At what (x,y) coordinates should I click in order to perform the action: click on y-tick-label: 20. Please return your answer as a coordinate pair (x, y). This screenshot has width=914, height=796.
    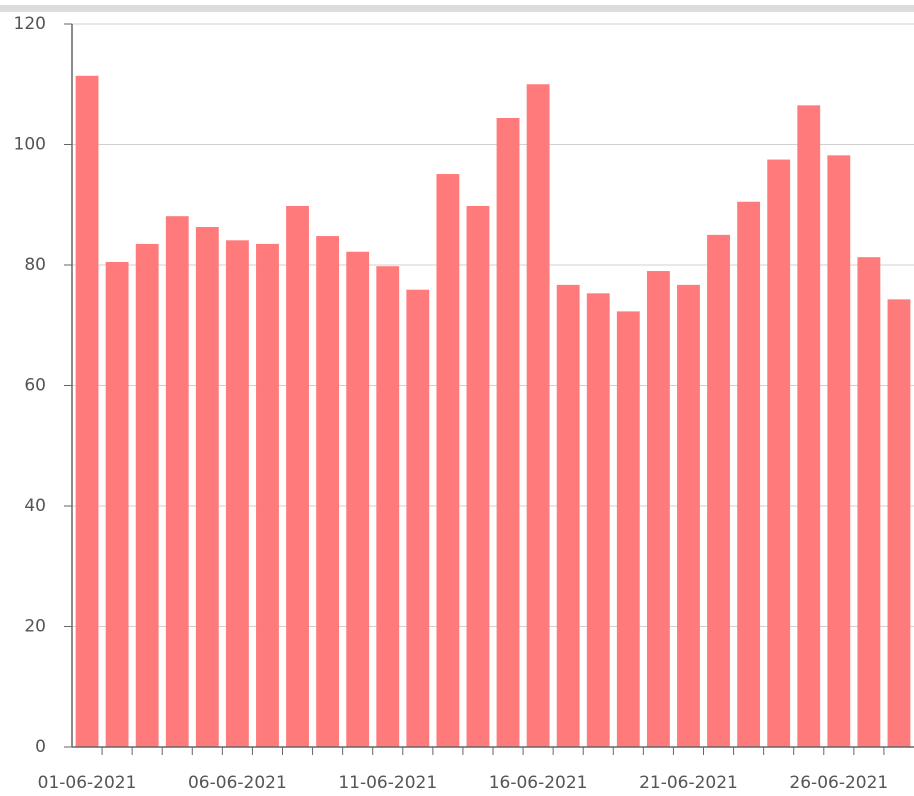
    Looking at the image, I should click on (35, 627).